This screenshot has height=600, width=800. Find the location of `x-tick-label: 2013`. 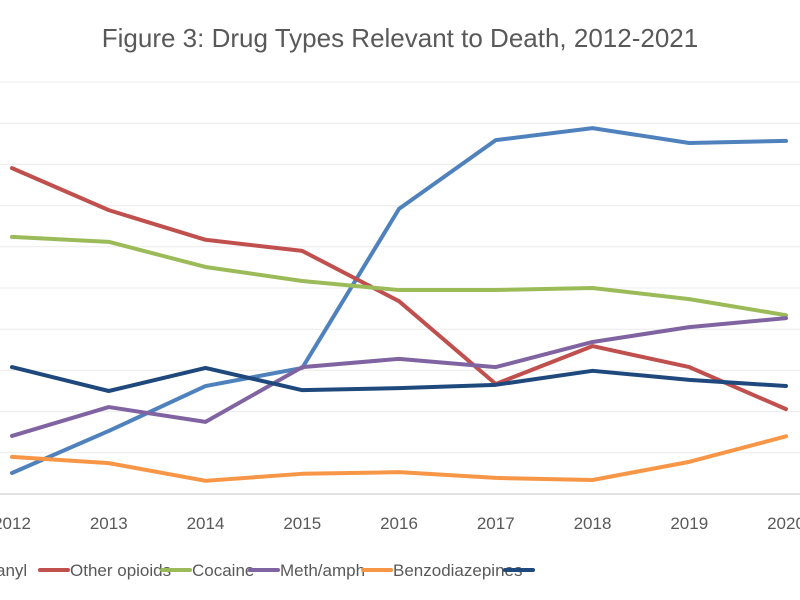

x-tick-label: 2013 is located at coordinates (109, 523).